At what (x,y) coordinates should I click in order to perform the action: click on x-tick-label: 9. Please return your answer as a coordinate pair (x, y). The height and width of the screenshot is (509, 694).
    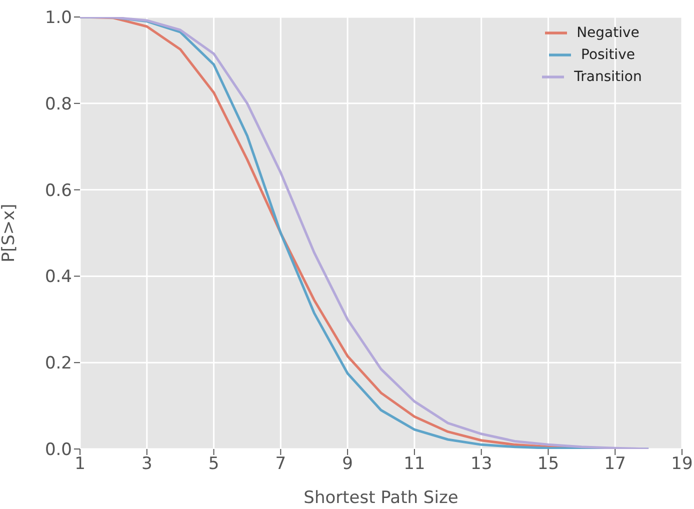
    Looking at the image, I should click on (347, 464).